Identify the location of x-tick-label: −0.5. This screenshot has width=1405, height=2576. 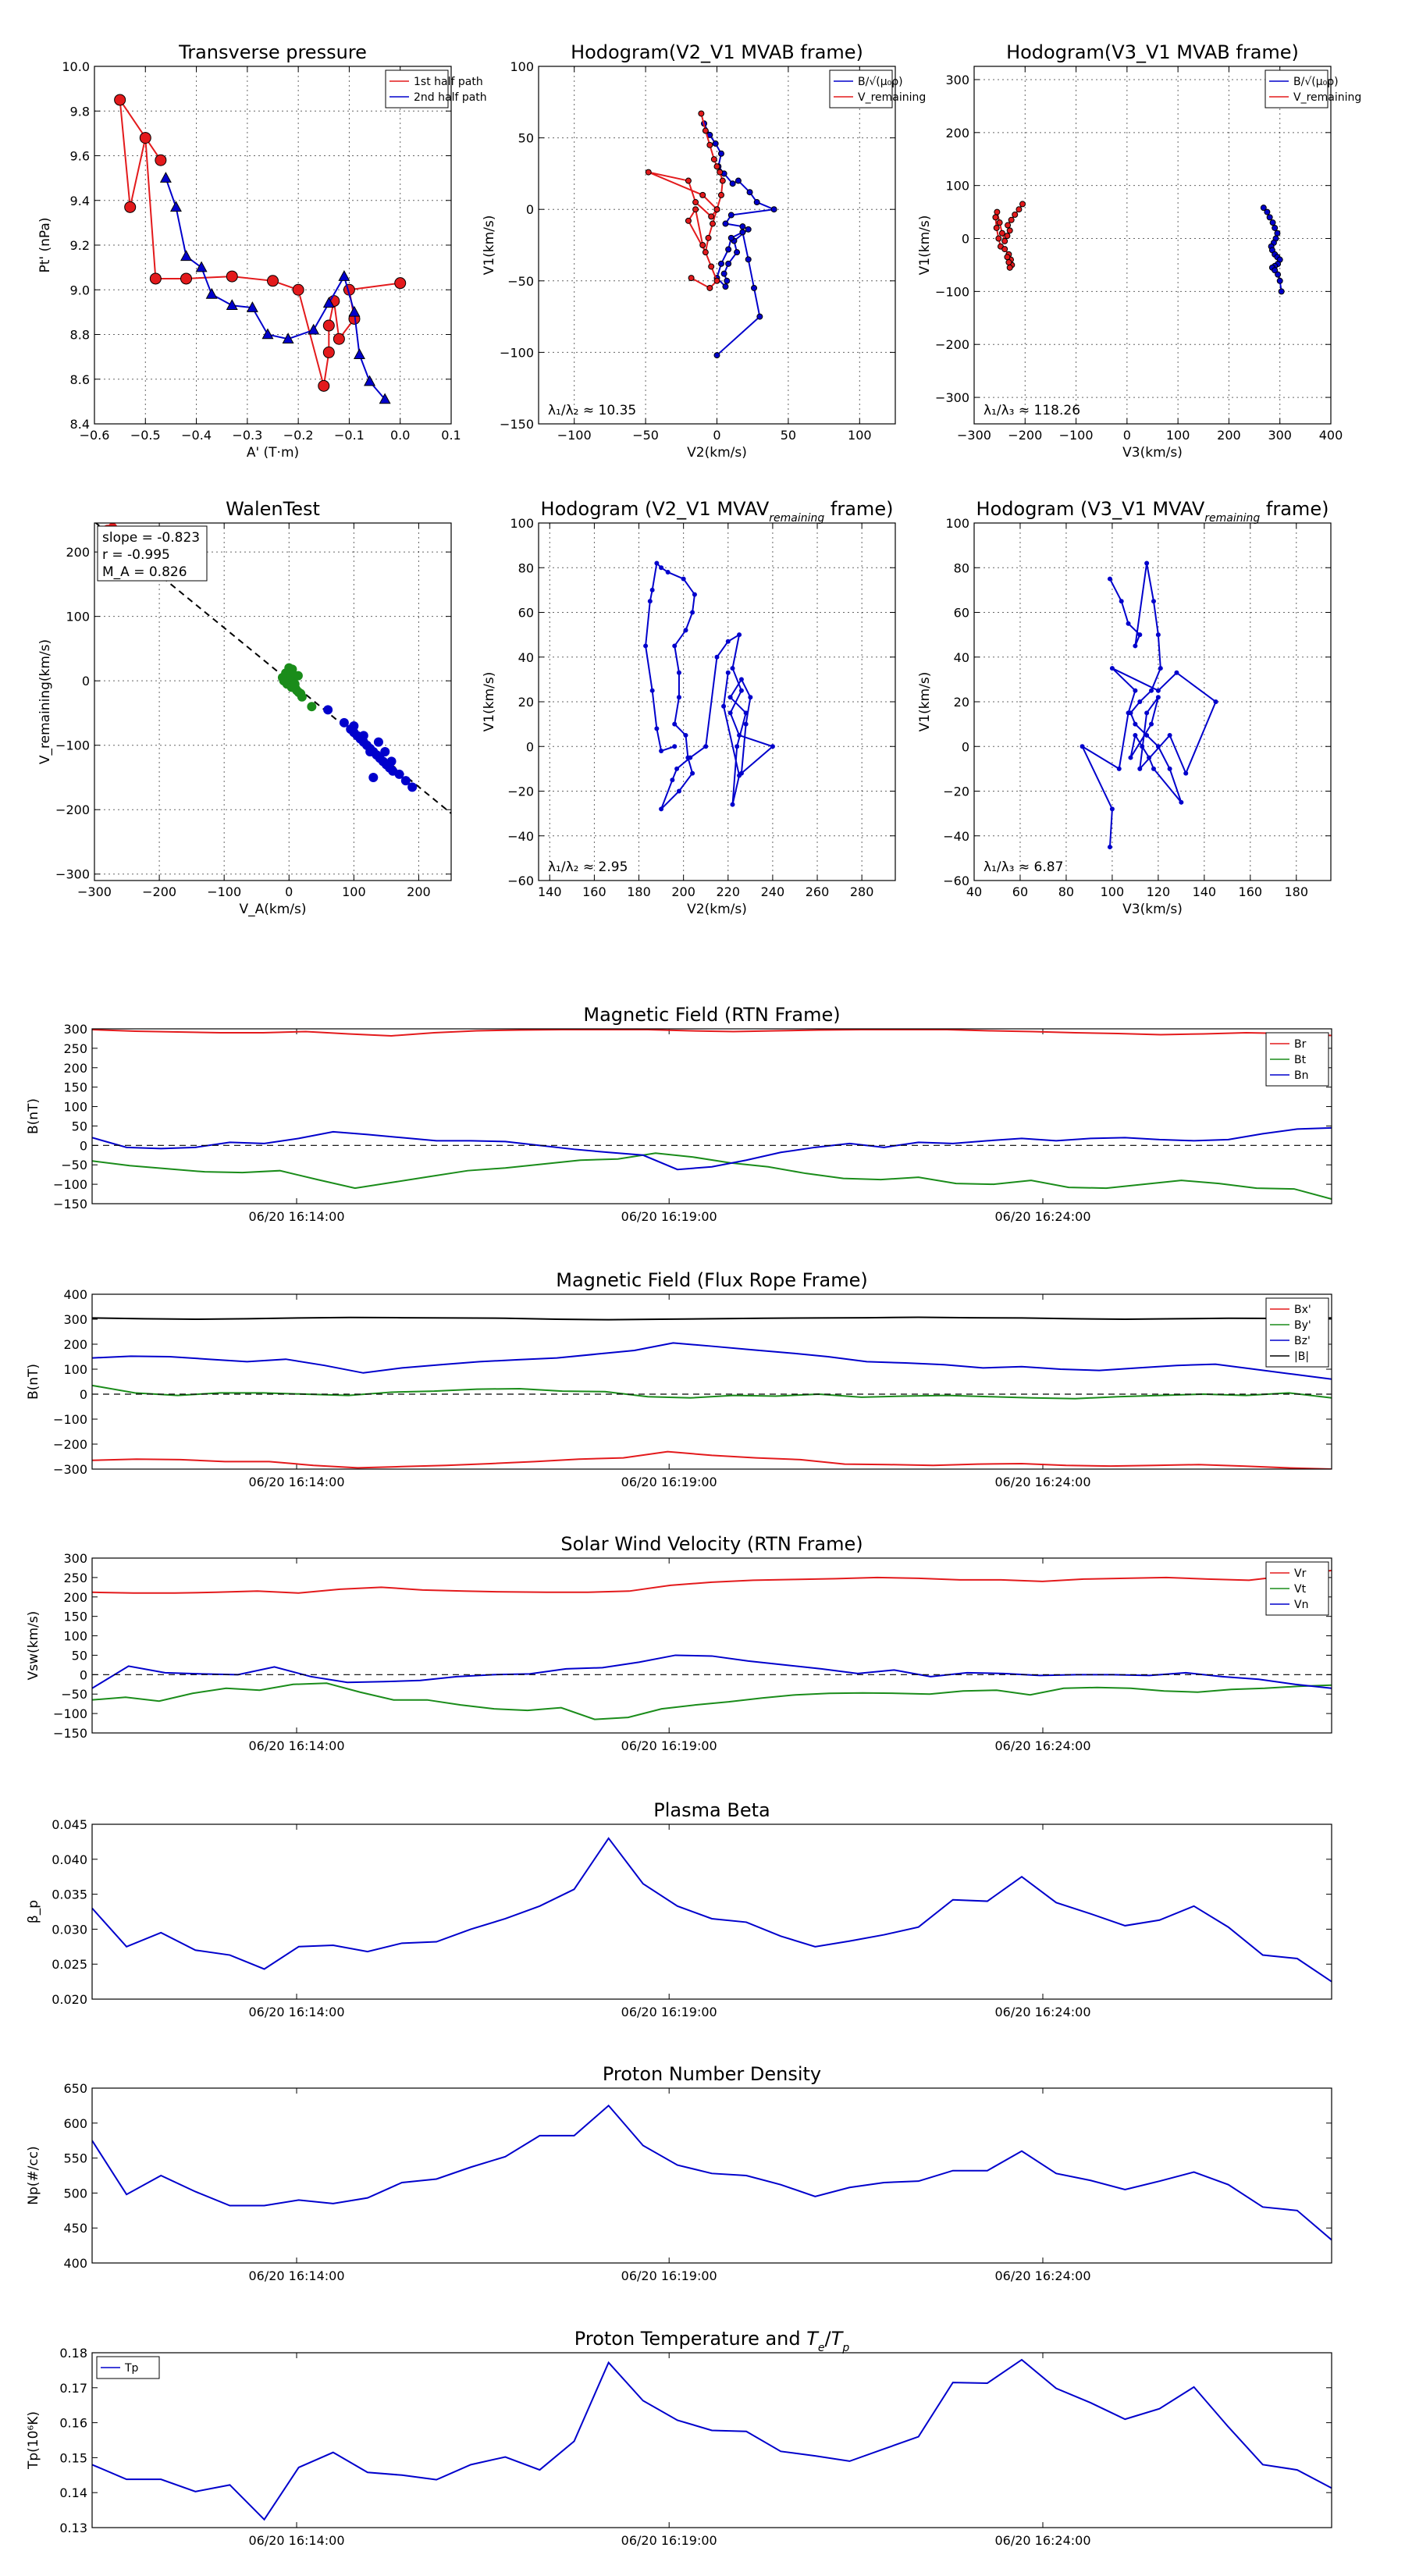
(145, 435).